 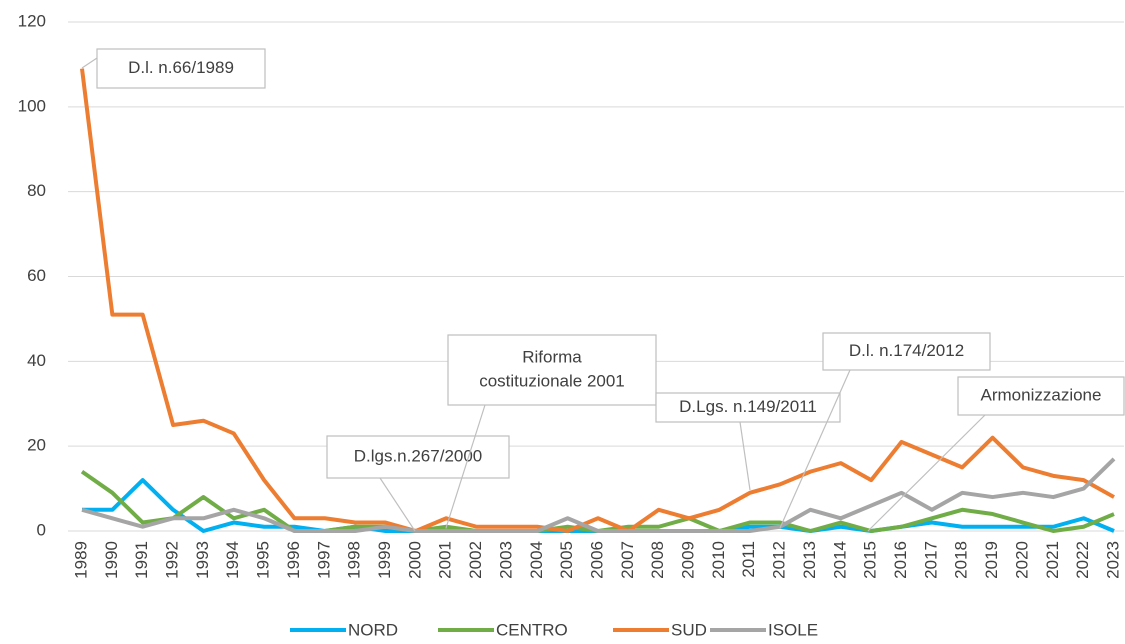 What do you see at coordinates (552, 356) in the screenshot?
I see `annotation-text: Riforma` at bounding box center [552, 356].